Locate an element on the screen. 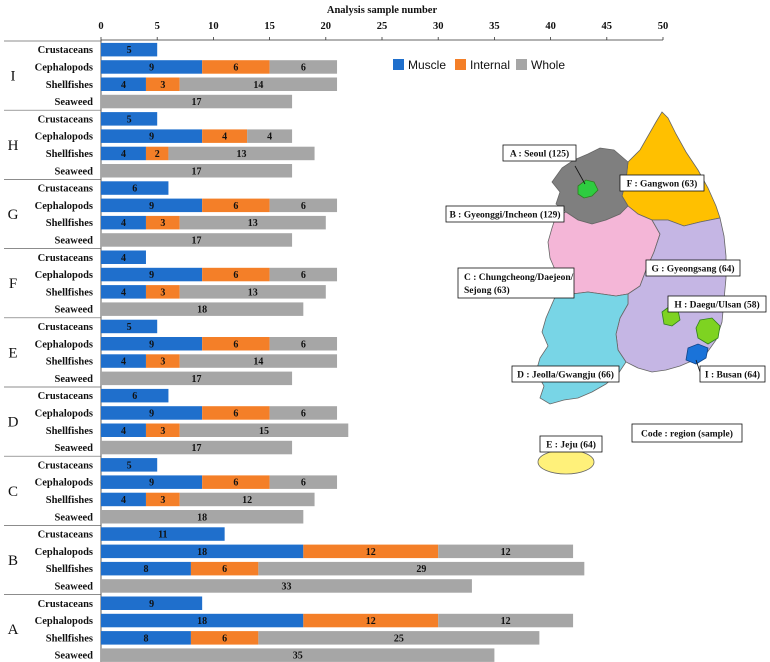 The height and width of the screenshot is (662, 770). map-region-ulsan is located at coordinates (708, 331).